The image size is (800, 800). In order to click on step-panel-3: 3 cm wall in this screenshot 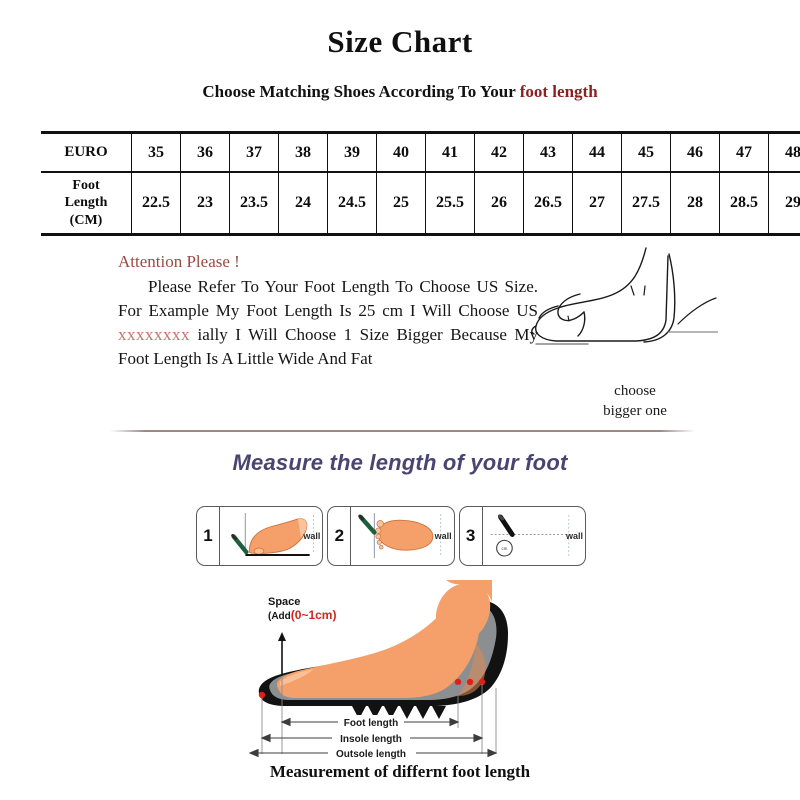, I will do `click(522, 536)`.